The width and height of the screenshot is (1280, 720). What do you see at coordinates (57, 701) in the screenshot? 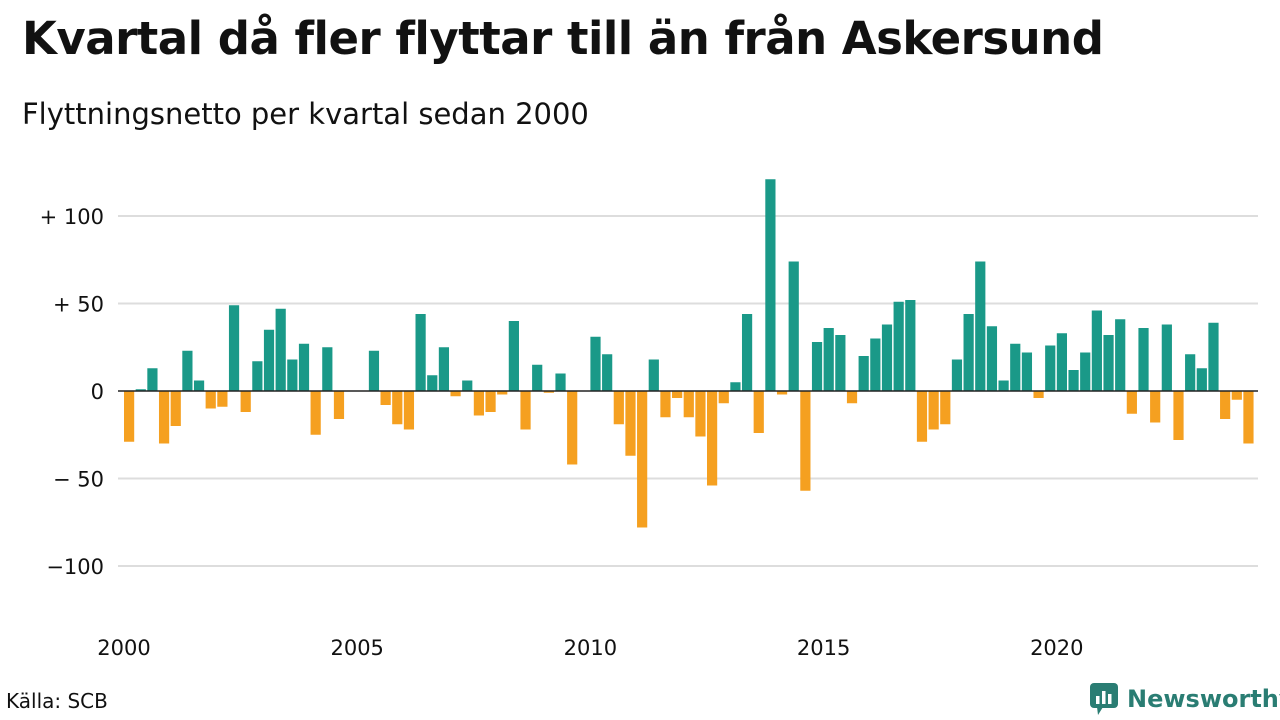
I see `source-label: Källa: SCB` at bounding box center [57, 701].